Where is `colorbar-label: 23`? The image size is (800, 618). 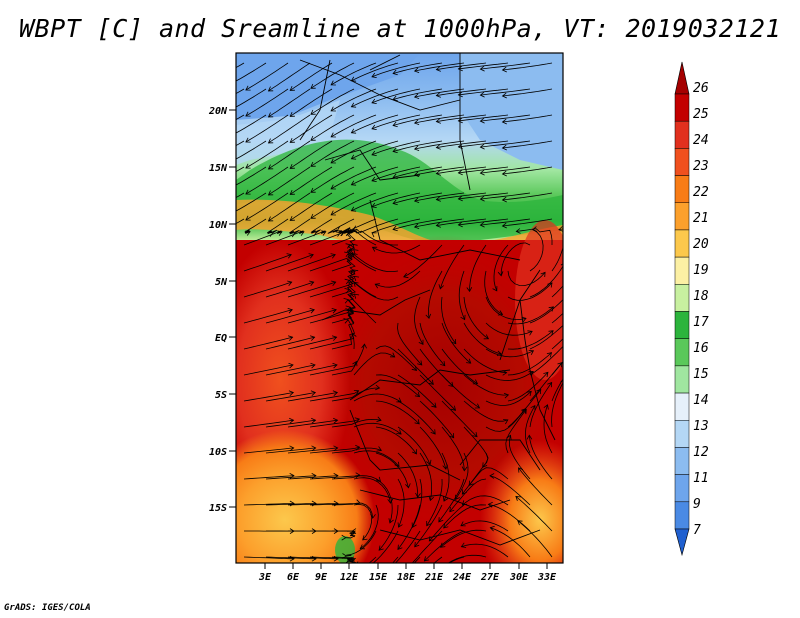
colorbar-label: 23 is located at coordinates (701, 166).